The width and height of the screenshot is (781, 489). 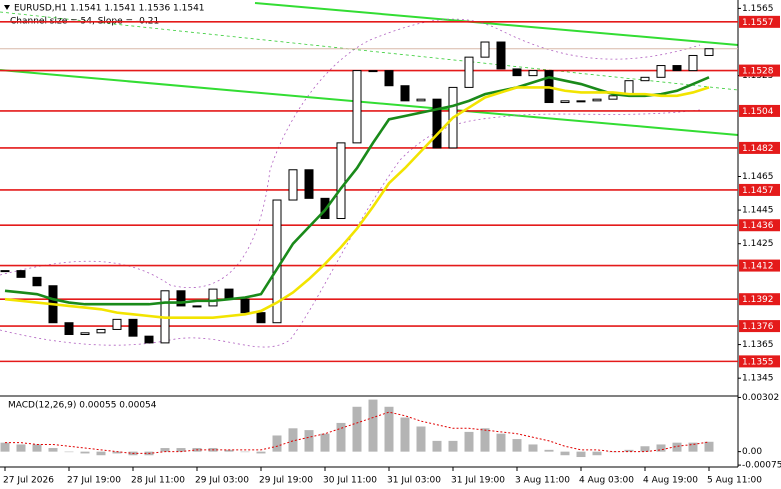 What do you see at coordinates (761, 466) in the screenshot?
I see `y-tick-label: -0.00075` at bounding box center [761, 466].